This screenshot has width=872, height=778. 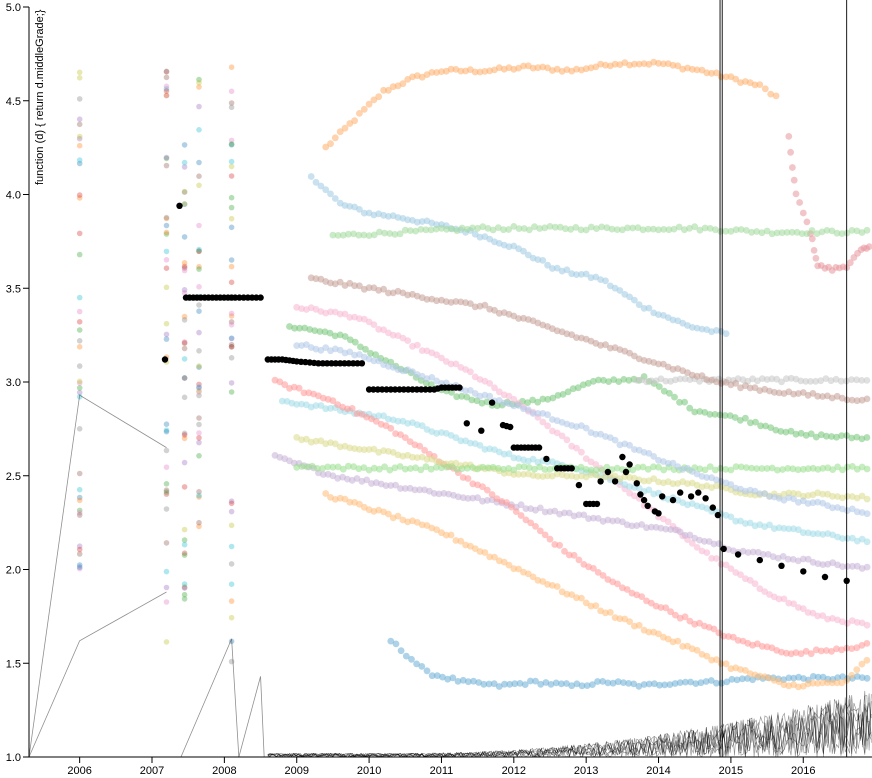 What do you see at coordinates (569, 725) in the screenshot?
I see `frequency-trace-line` at bounding box center [569, 725].